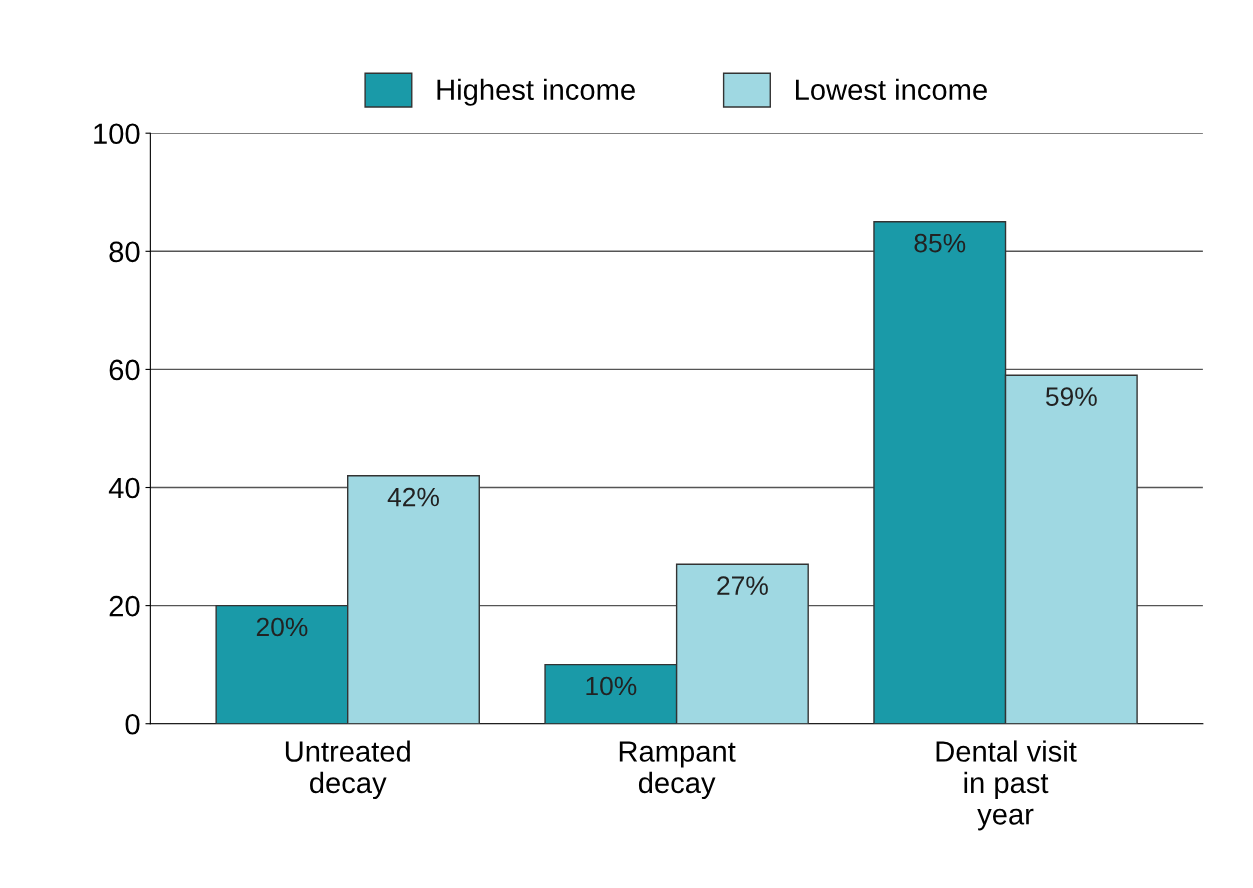 The image size is (1253, 888). I want to click on data-label: 42%, so click(413, 497).